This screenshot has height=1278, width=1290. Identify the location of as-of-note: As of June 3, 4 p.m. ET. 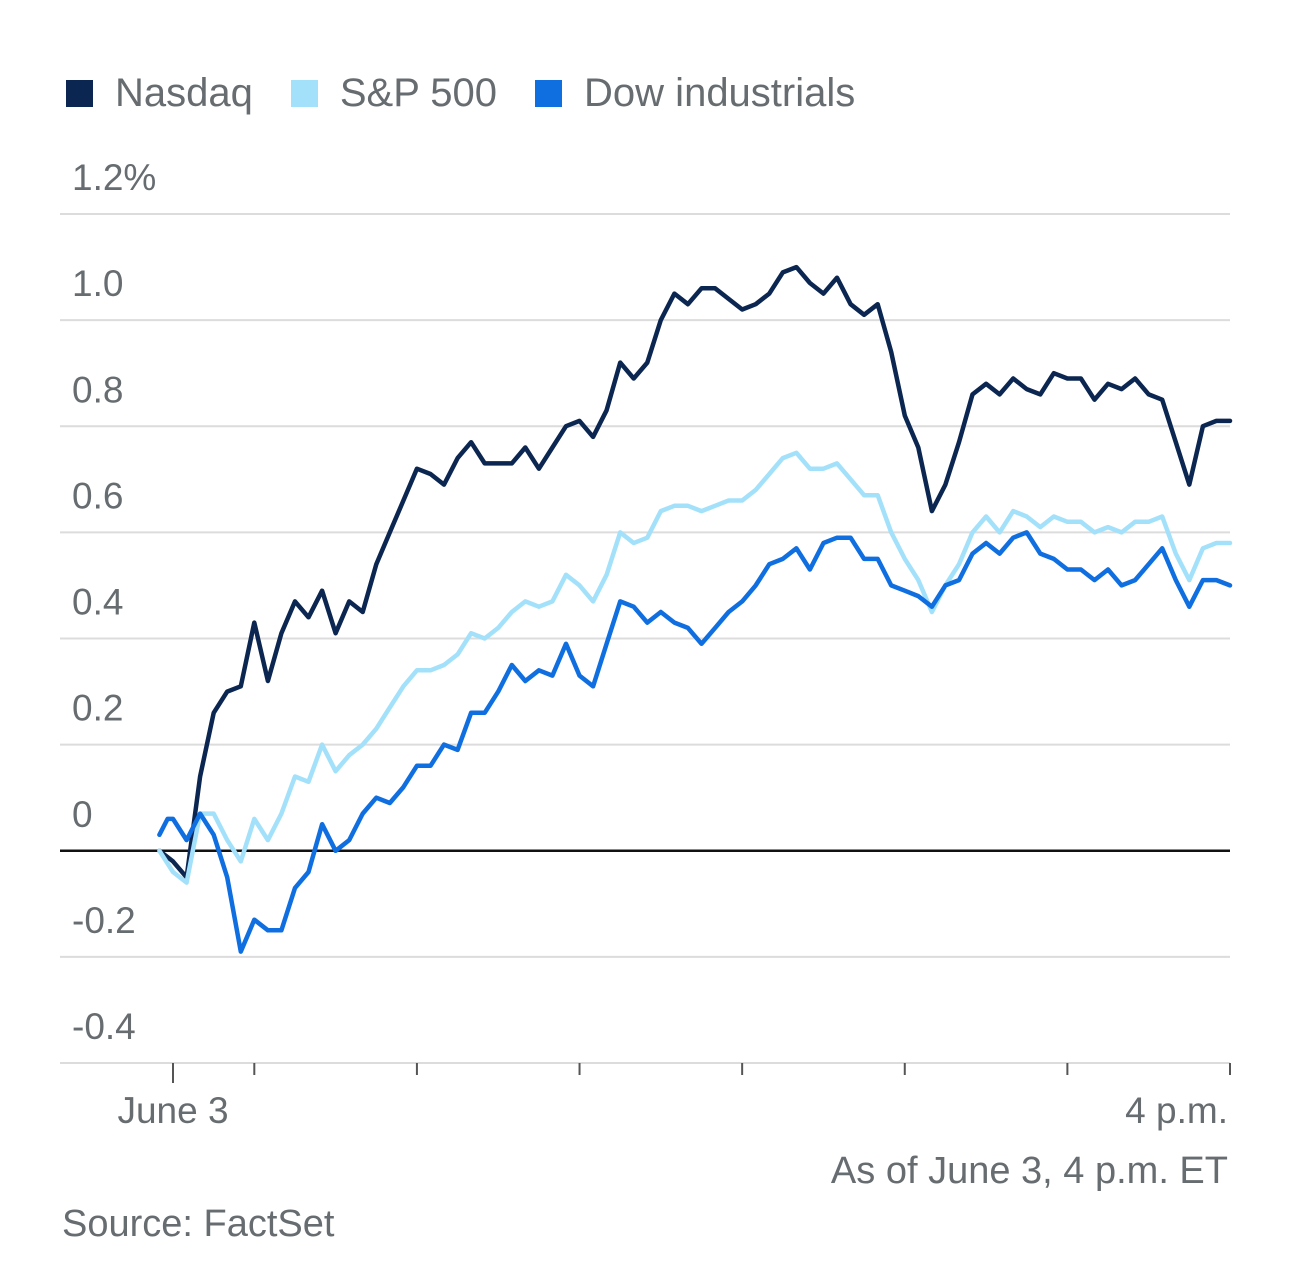
(1029, 1171).